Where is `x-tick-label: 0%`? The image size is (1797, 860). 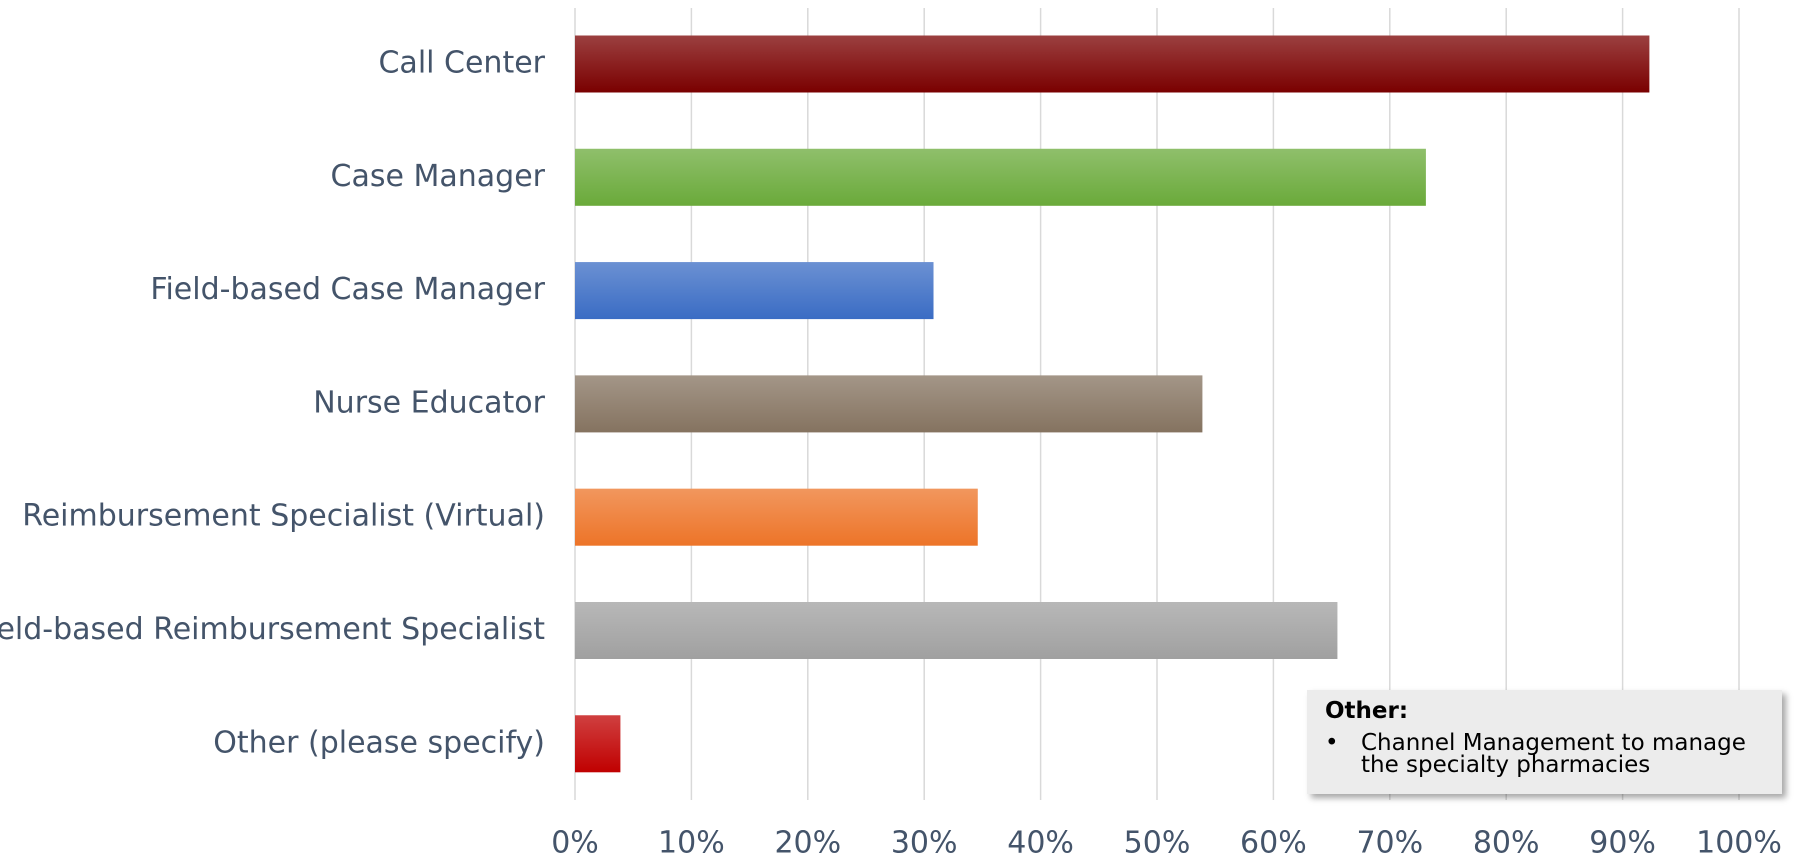 x-tick-label: 0% is located at coordinates (575, 841).